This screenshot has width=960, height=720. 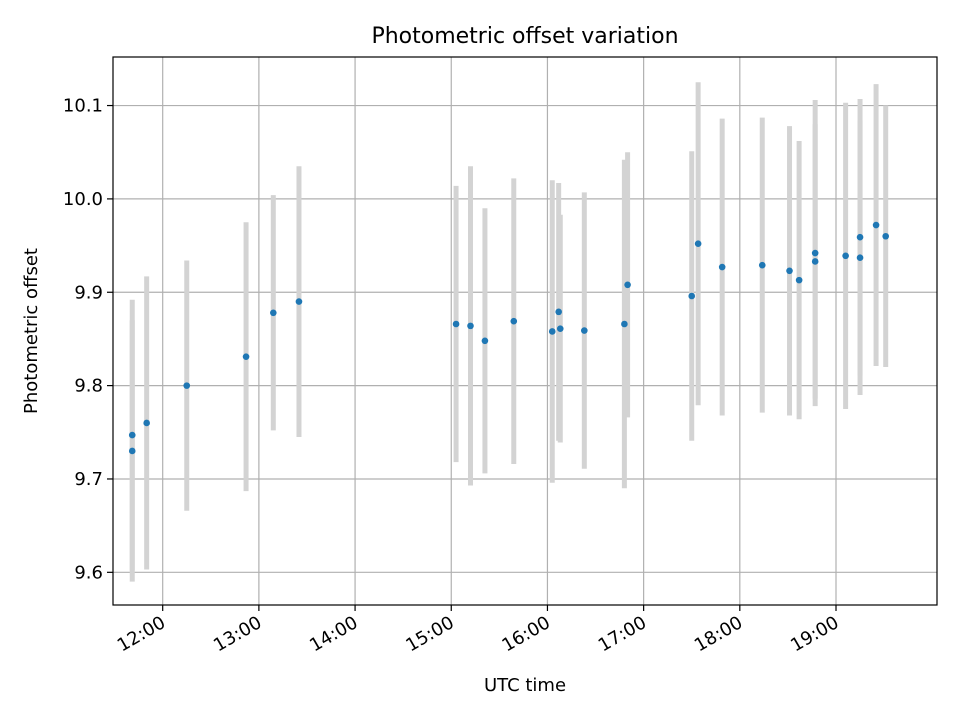 I want to click on y-tick-label: 9.7, so click(x=88, y=479).